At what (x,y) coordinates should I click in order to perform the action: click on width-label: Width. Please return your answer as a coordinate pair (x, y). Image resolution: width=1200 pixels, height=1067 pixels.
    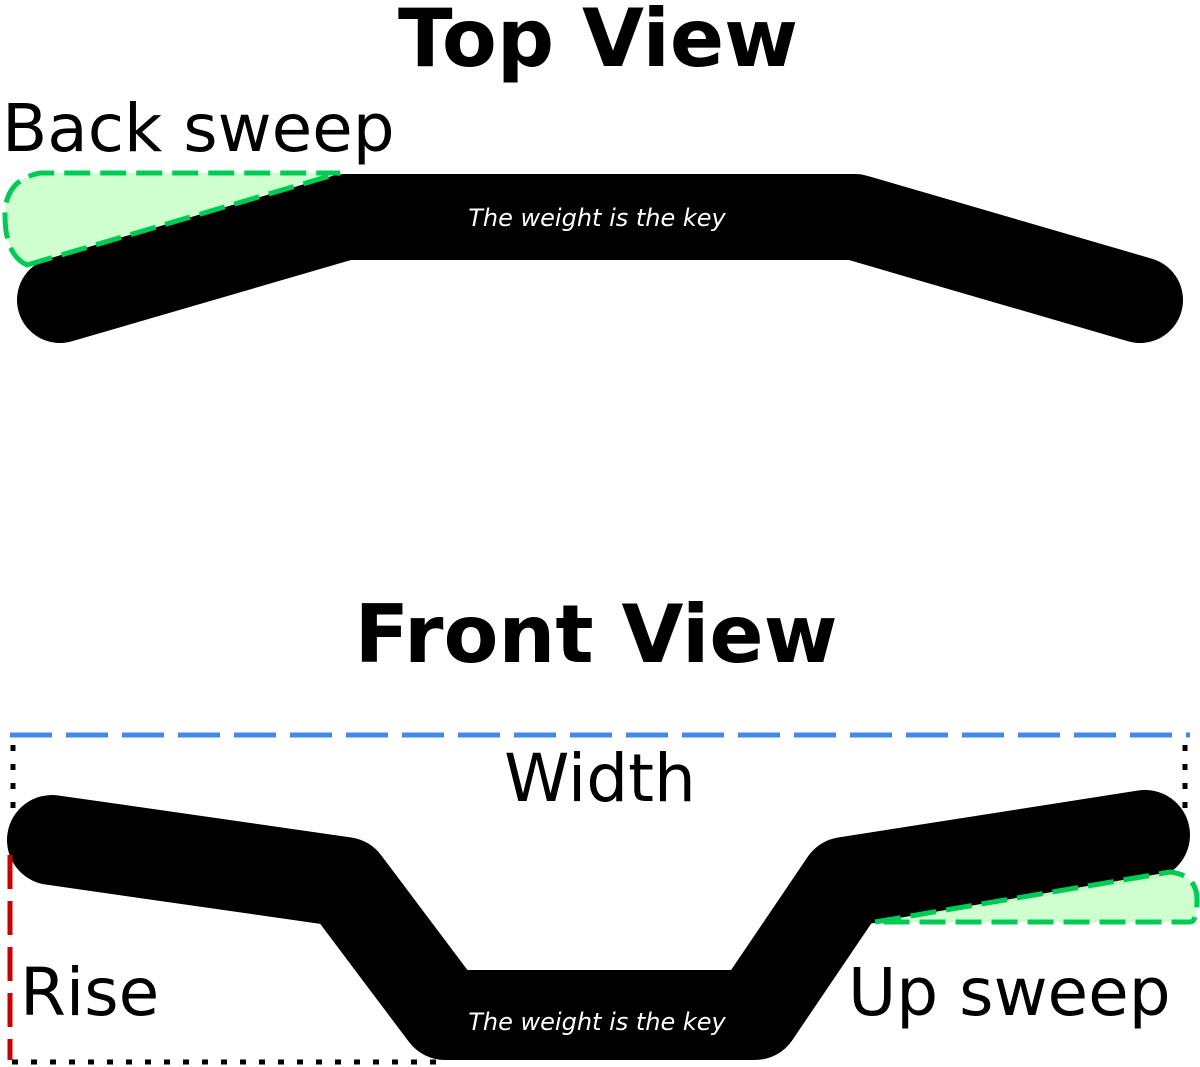
    Looking at the image, I should click on (600, 778).